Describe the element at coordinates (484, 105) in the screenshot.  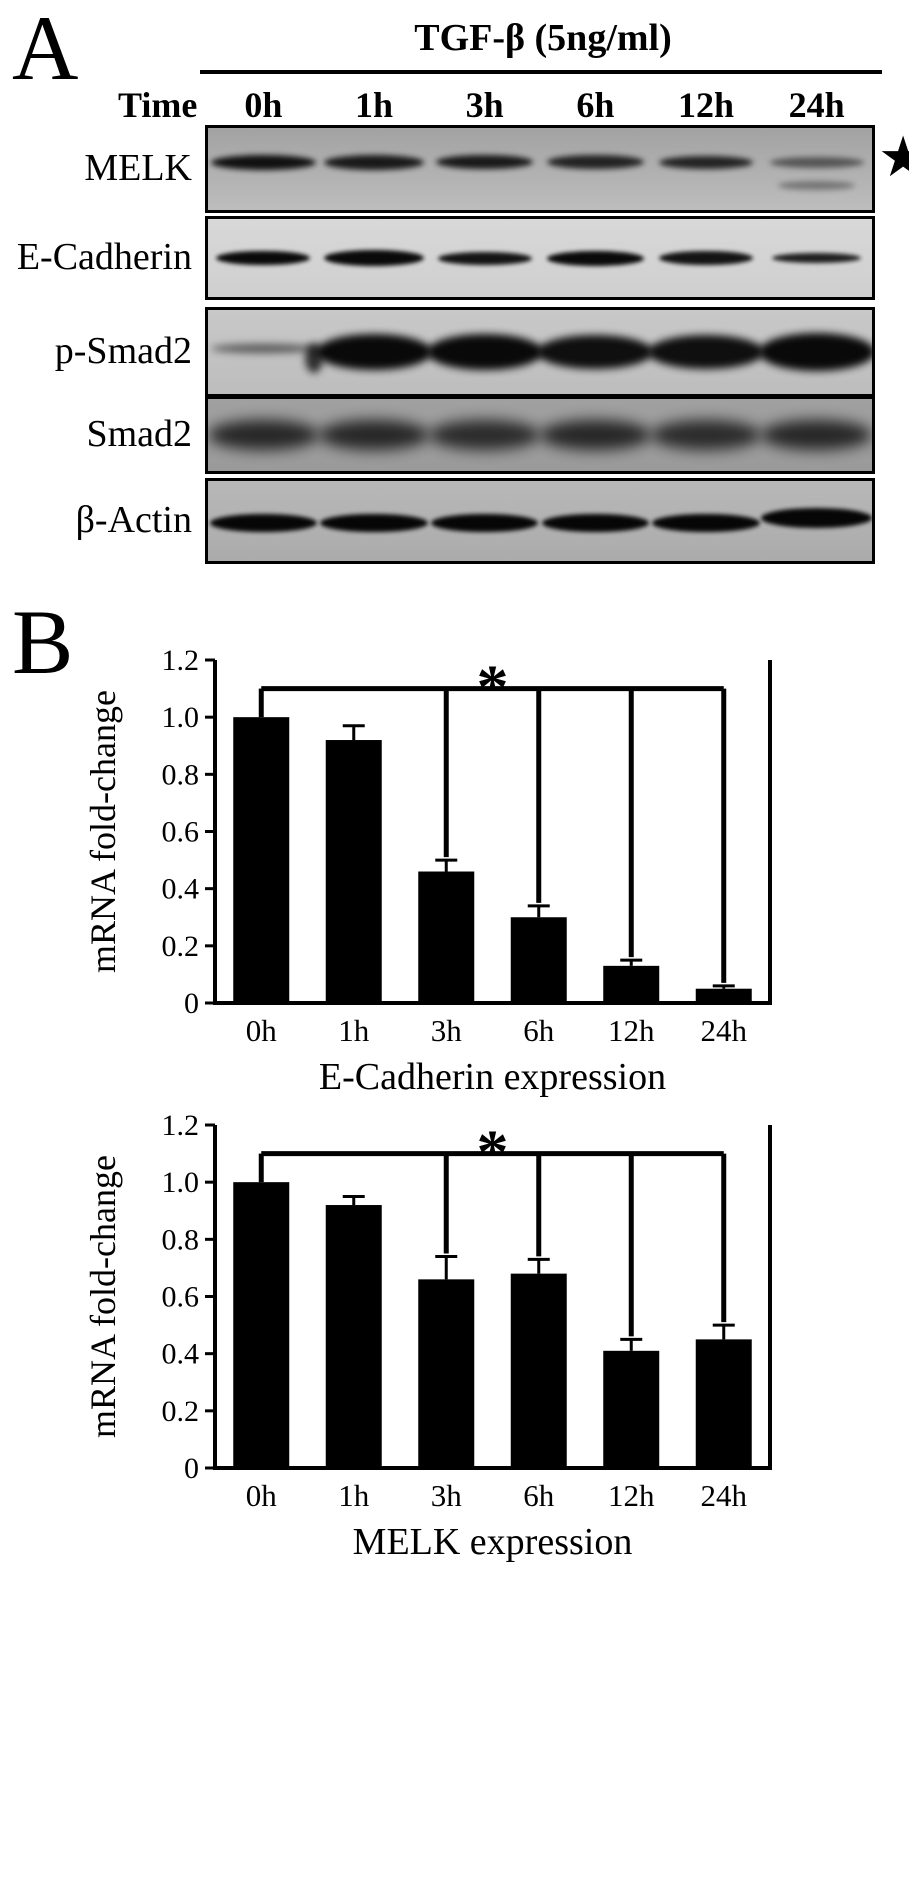
I see `lane-label-3h: 3h` at that location.